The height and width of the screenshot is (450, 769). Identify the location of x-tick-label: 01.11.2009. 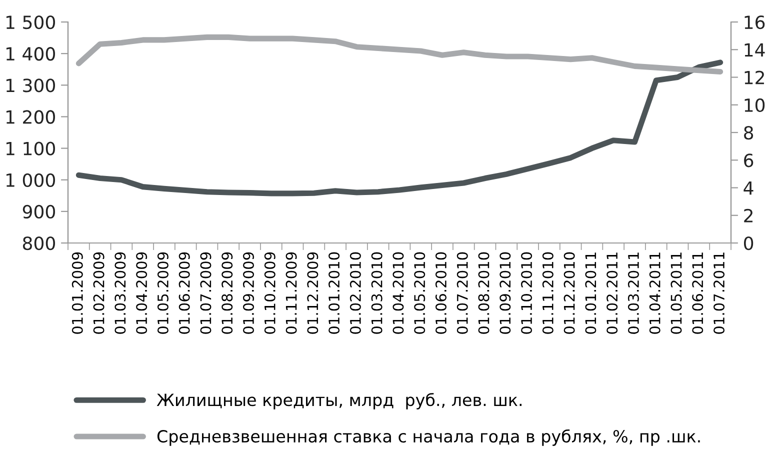
(291, 293).